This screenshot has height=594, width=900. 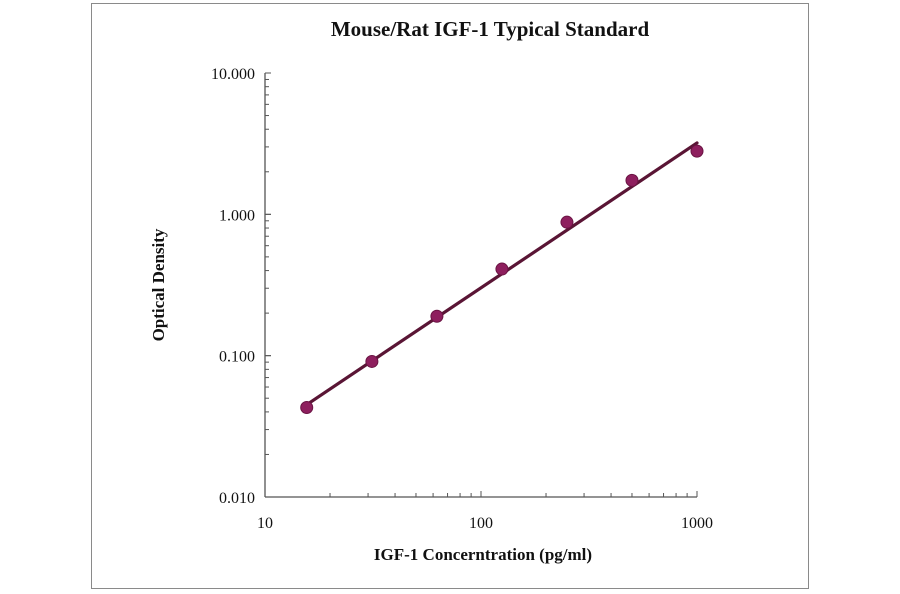 I want to click on x-tick-label: 1000, so click(x=697, y=523).